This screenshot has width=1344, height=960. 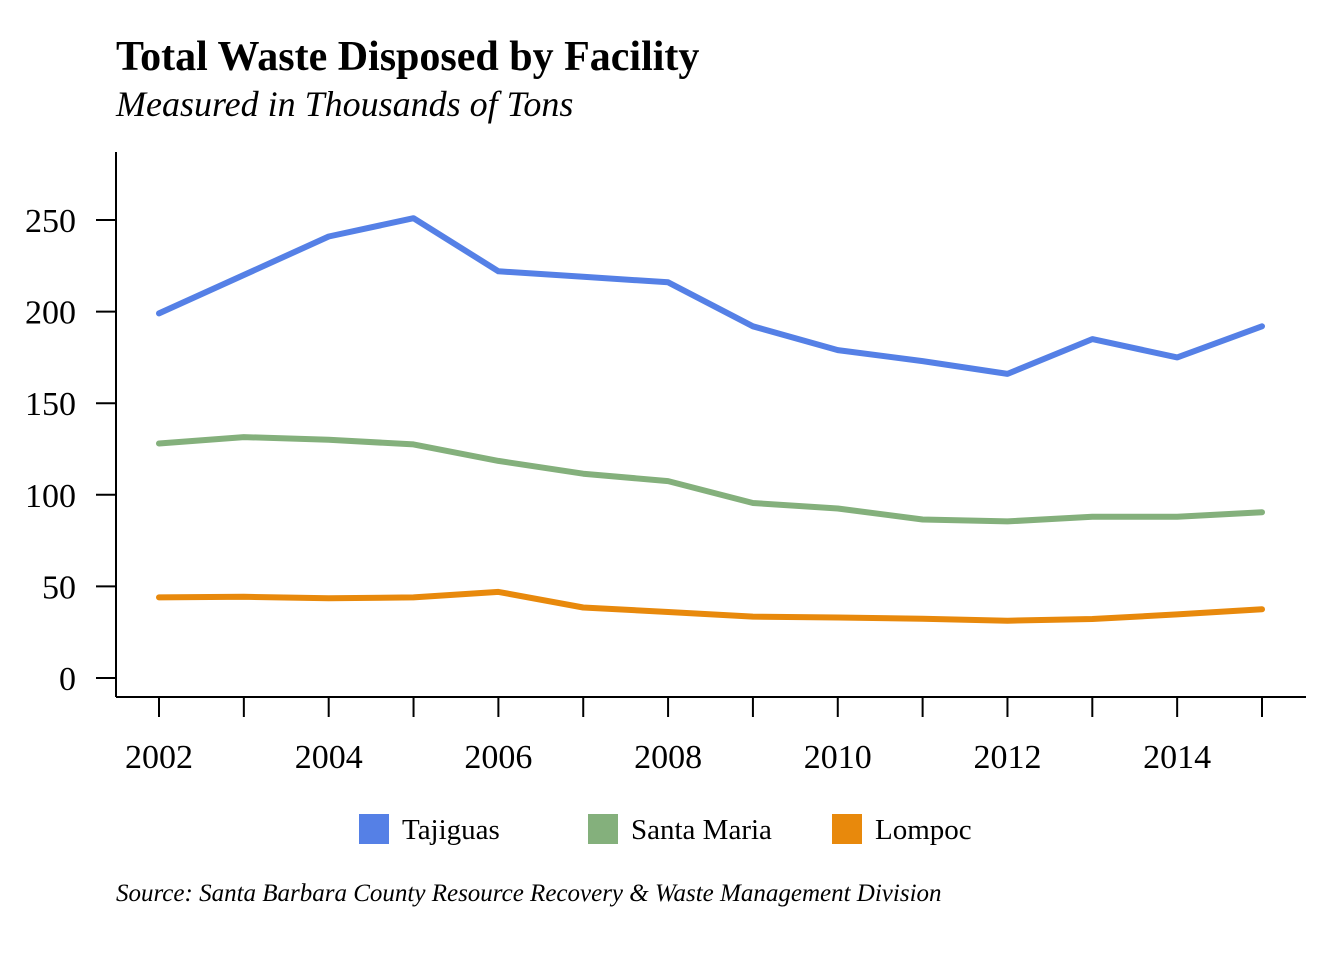 What do you see at coordinates (50, 404) in the screenshot?
I see `y-tick-label: 150` at bounding box center [50, 404].